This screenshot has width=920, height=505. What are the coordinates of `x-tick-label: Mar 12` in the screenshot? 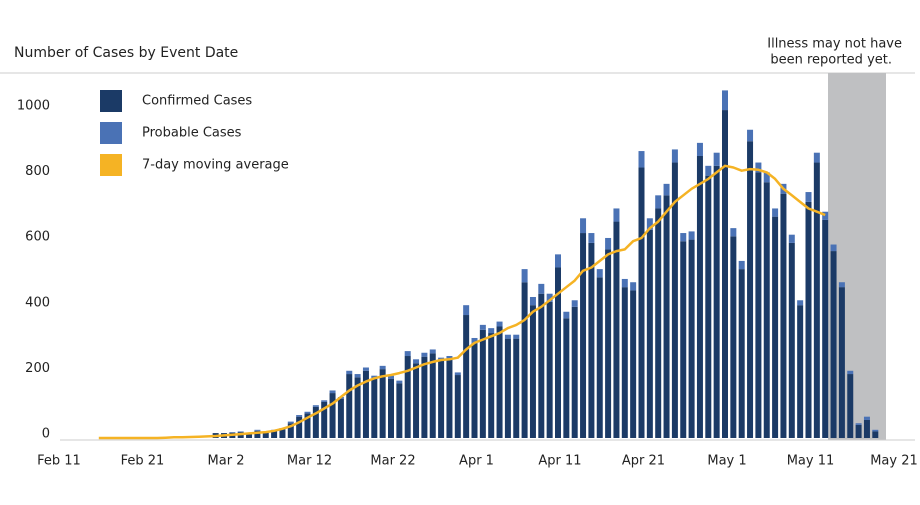 It's located at (309, 461).